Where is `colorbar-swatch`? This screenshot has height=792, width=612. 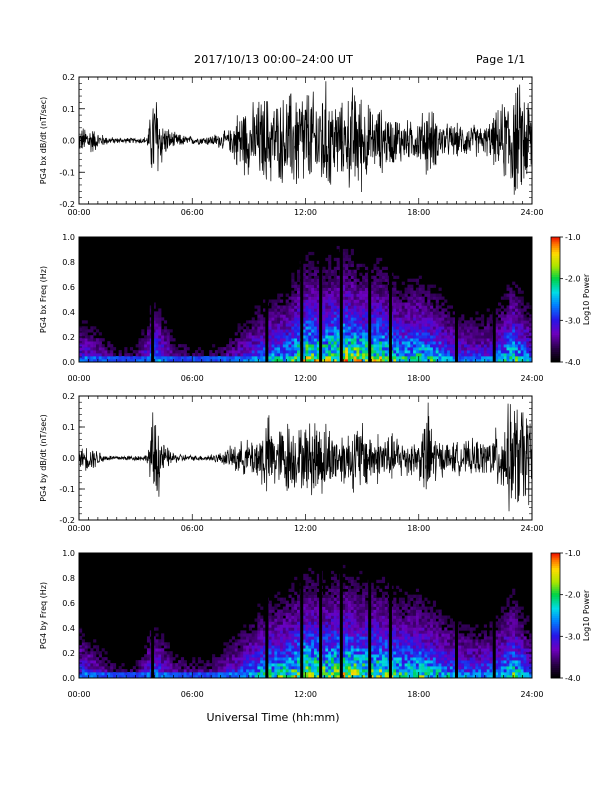
colorbar-swatch is located at coordinates (555, 275).